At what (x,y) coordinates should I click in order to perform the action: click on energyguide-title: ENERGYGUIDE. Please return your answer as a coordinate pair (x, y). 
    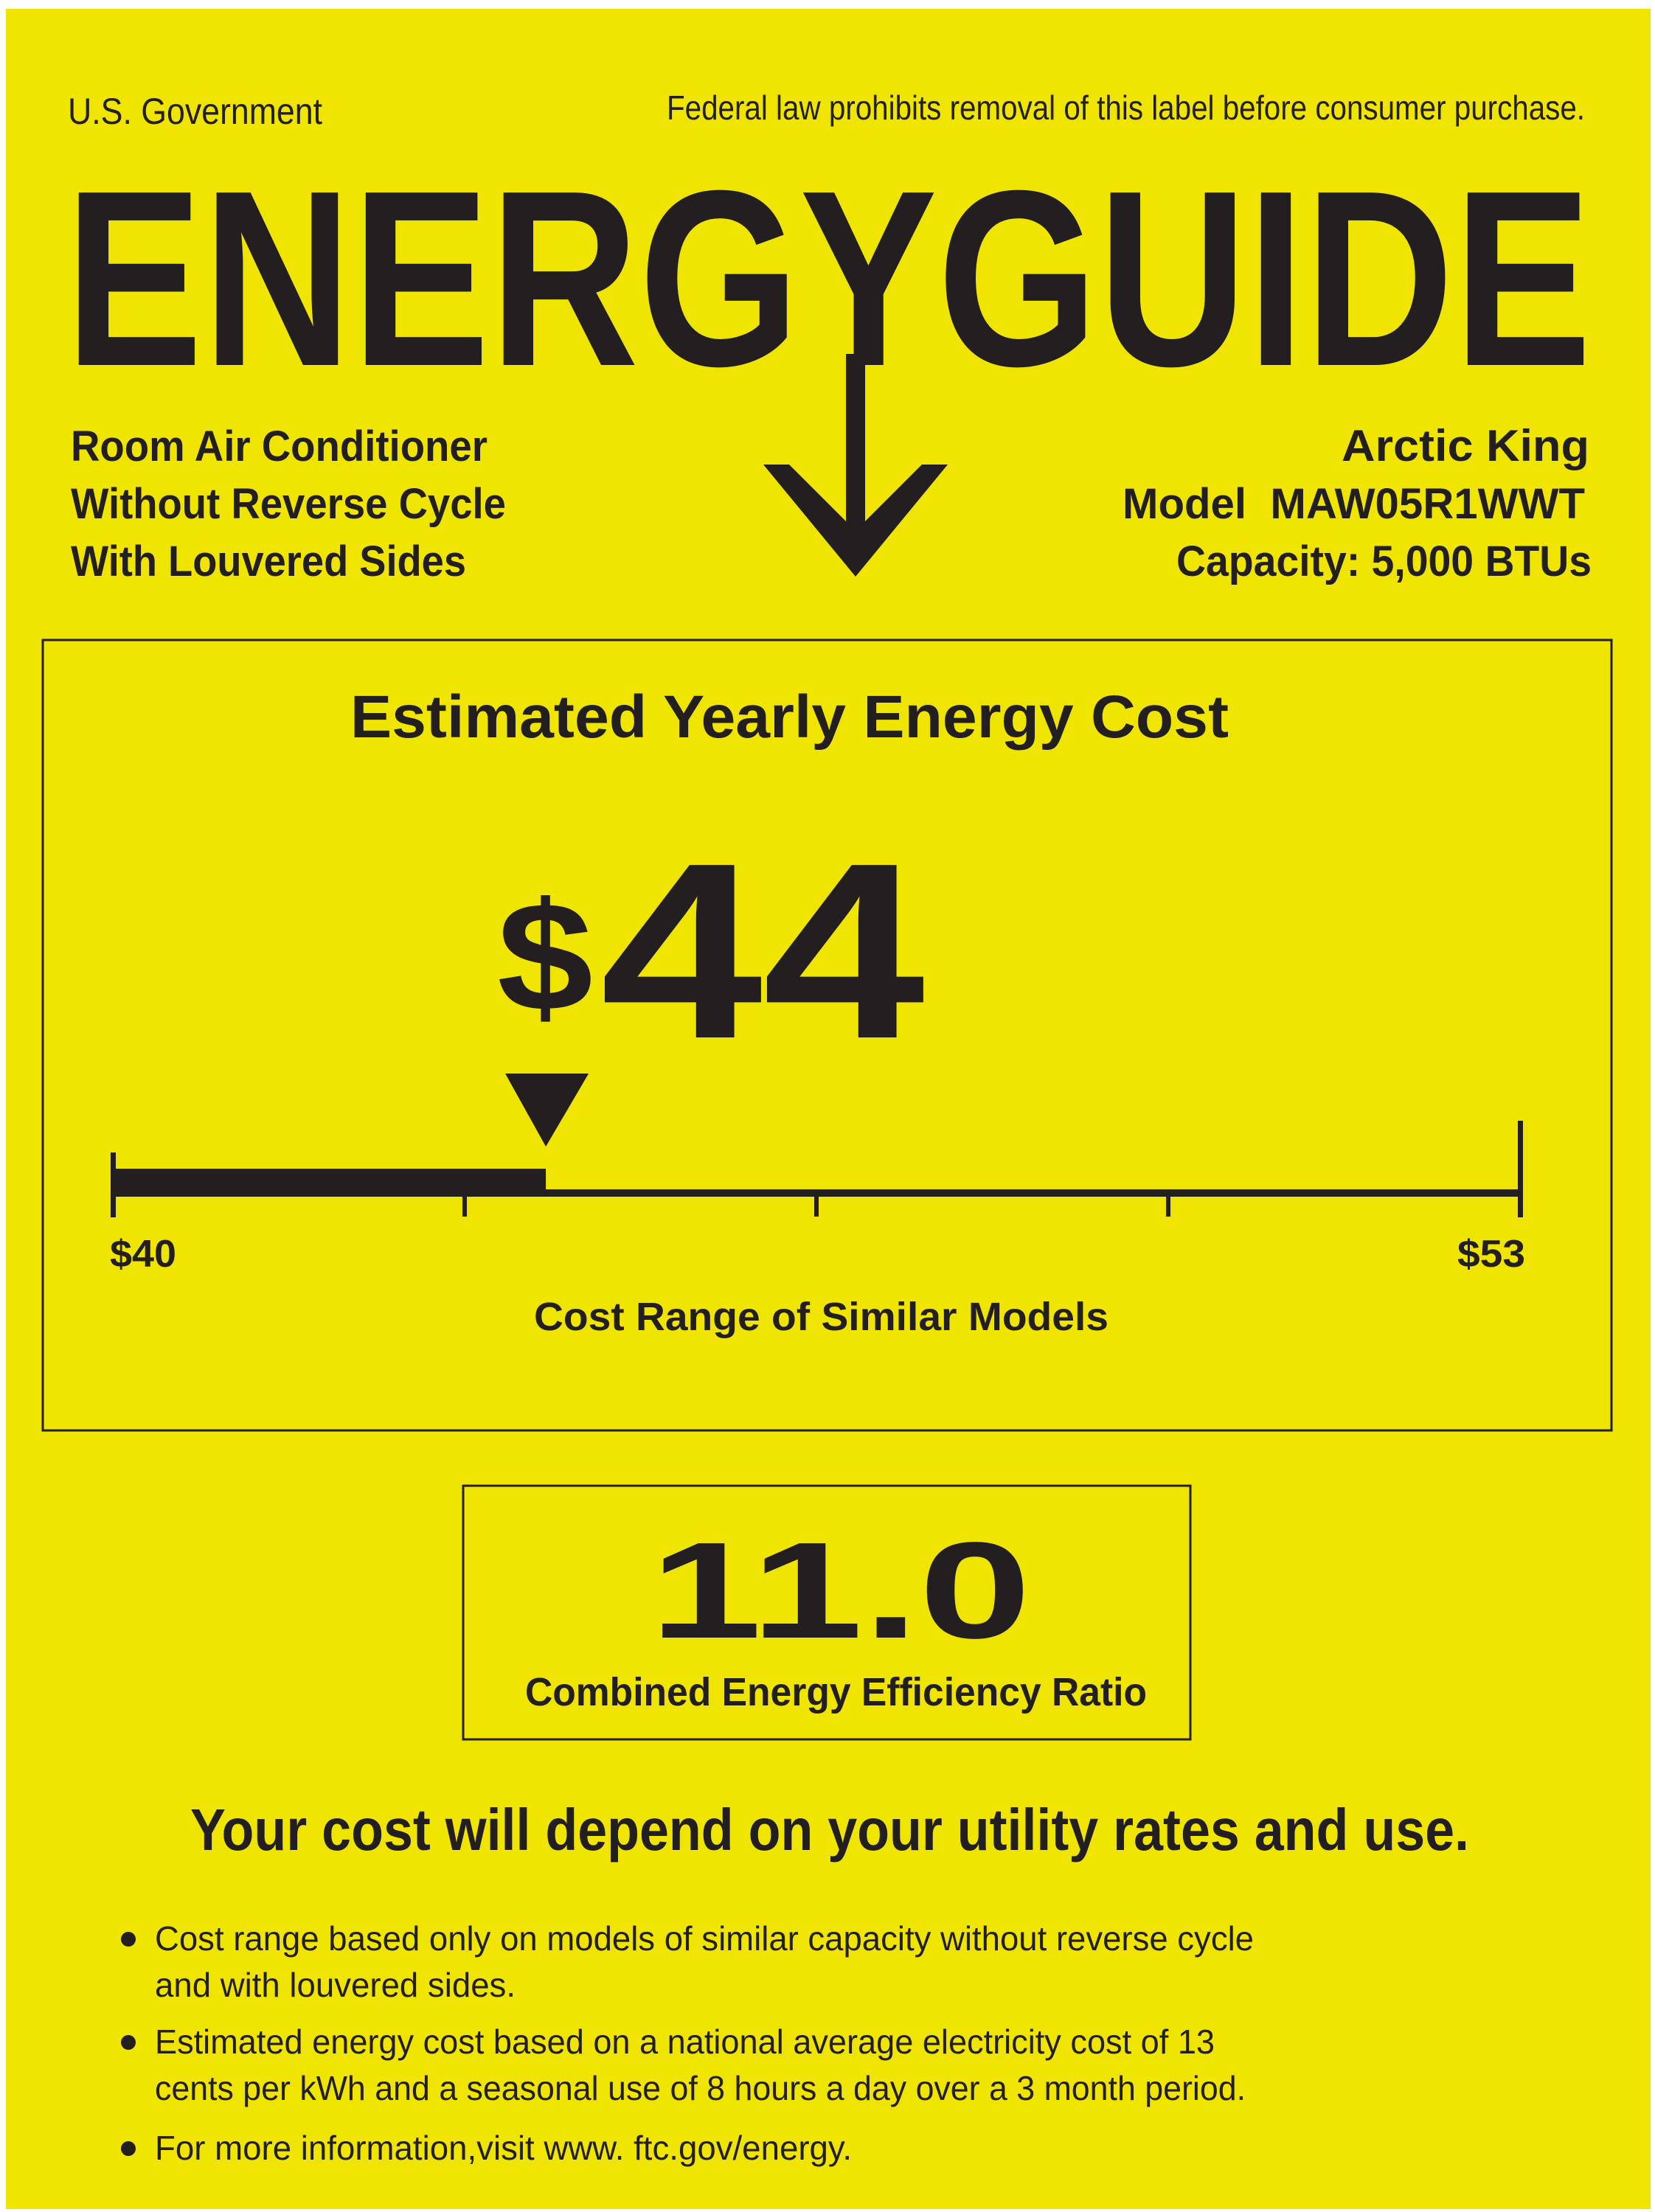
    Looking at the image, I should click on (828, 279).